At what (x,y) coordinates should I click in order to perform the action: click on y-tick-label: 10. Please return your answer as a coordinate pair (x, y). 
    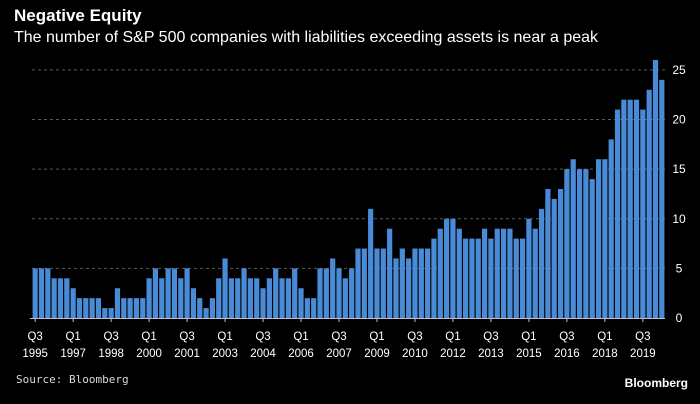
    Looking at the image, I should click on (679, 219).